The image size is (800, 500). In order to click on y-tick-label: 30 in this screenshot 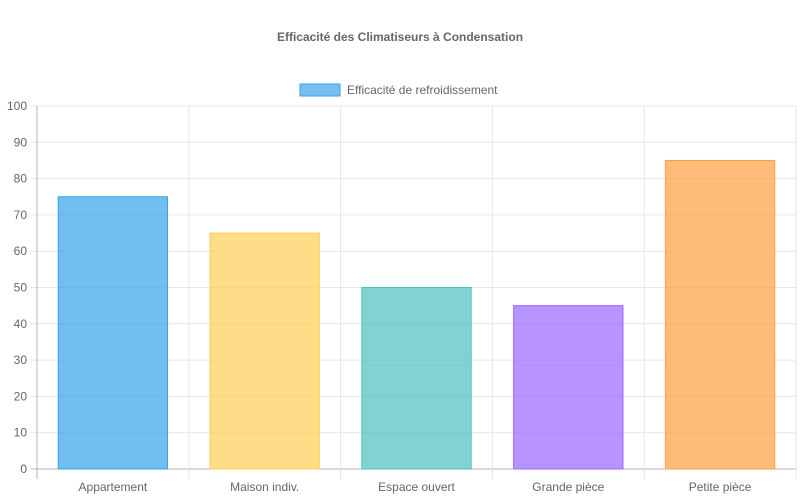, I will do `click(21, 360)`.